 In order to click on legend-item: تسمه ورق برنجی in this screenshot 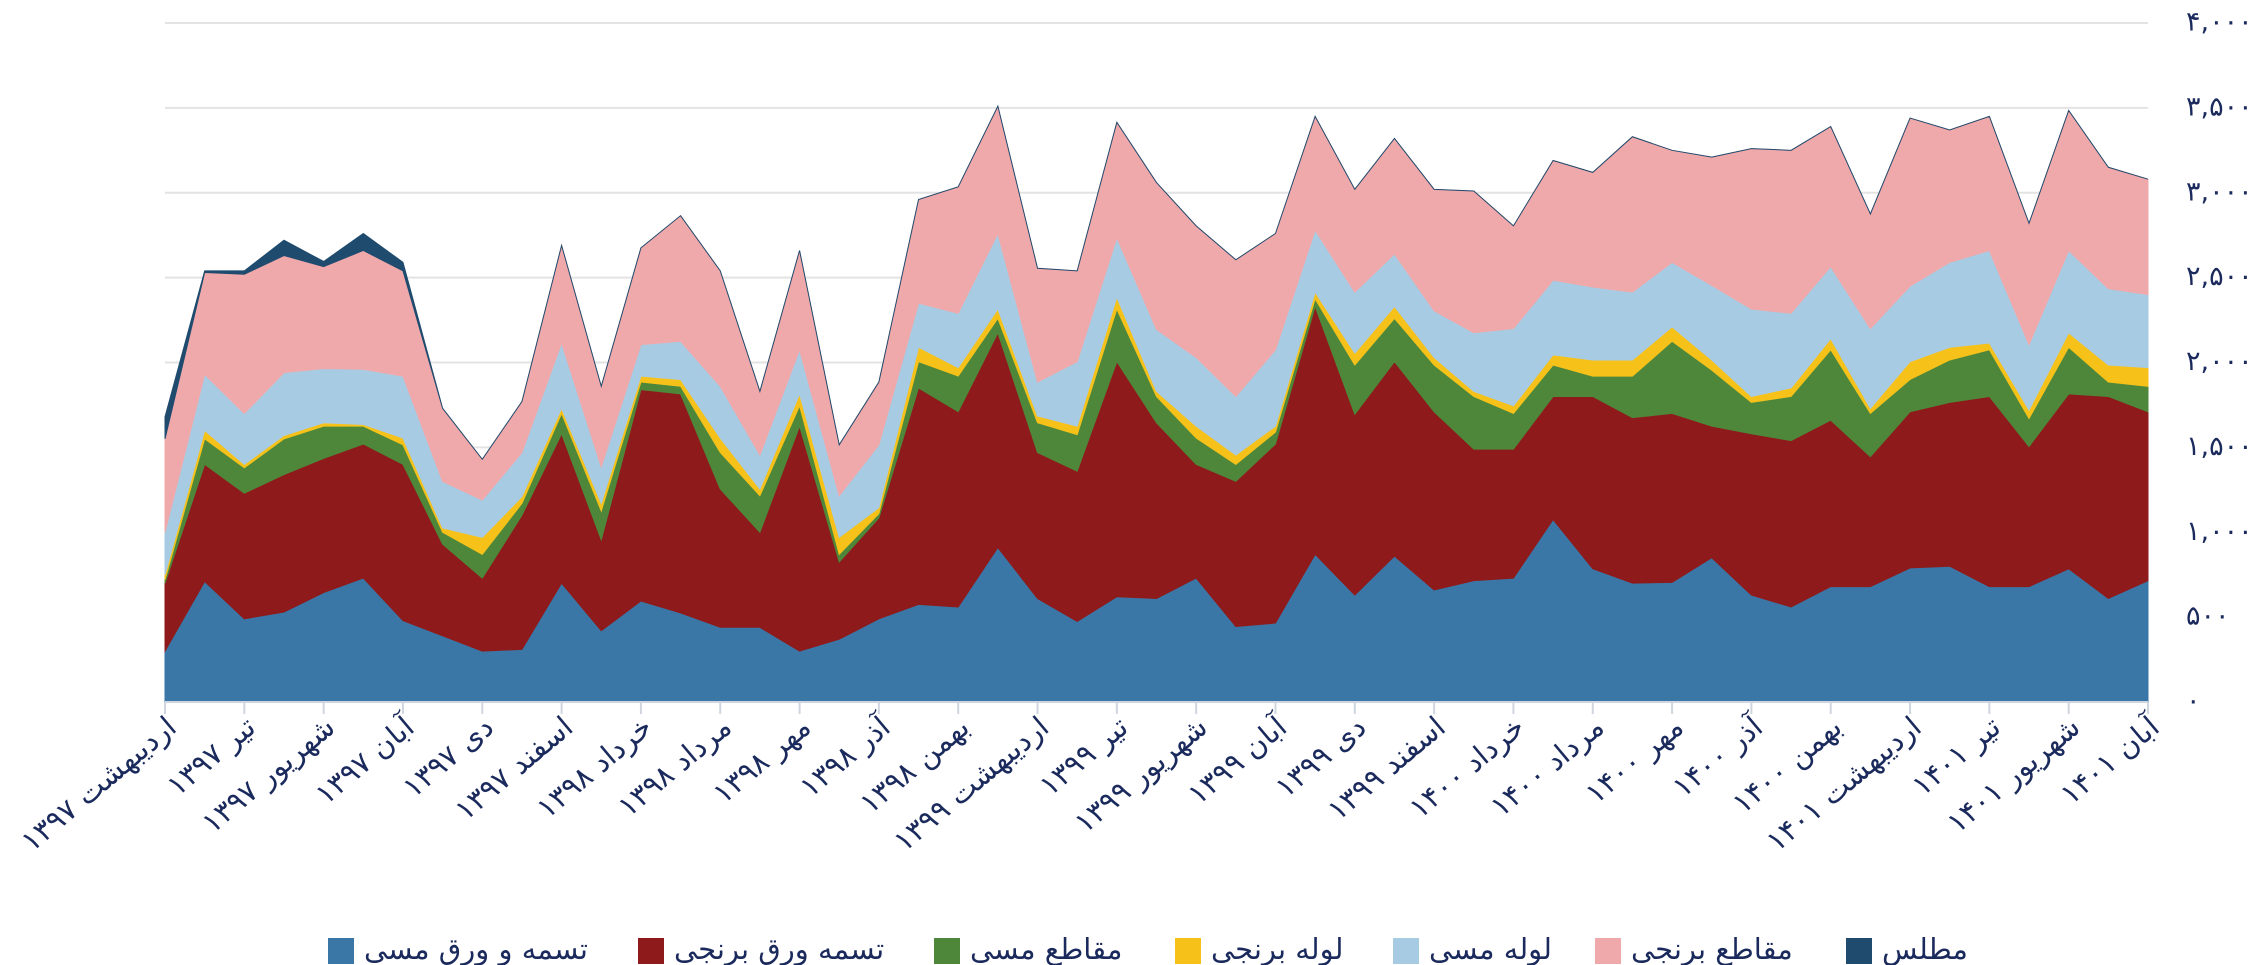, I will do `click(761, 948)`.